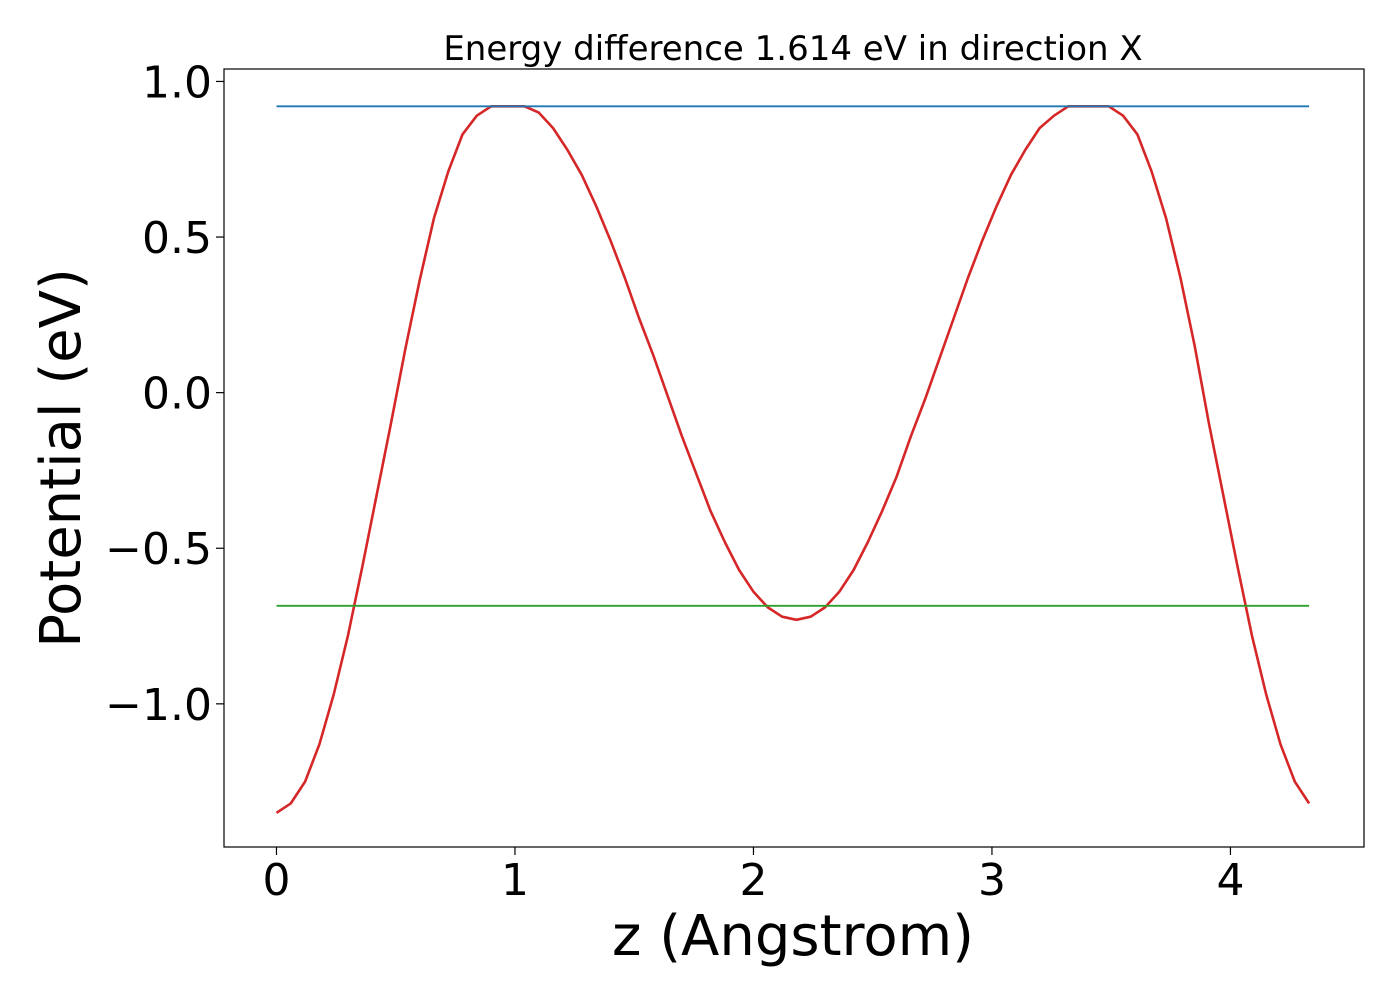 The height and width of the screenshot is (1000, 1400). I want to click on y-axis-label: Potential (eV), so click(61, 458).